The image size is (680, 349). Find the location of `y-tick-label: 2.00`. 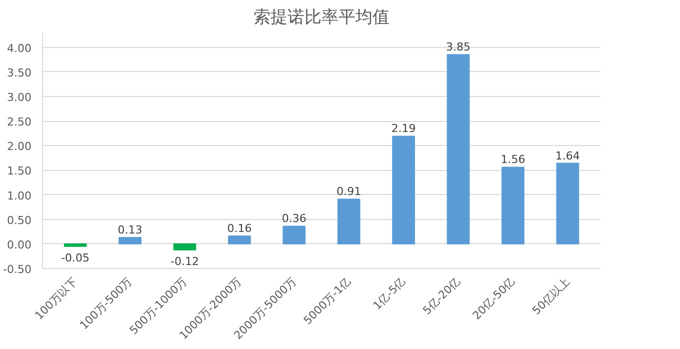

y-tick-label: 2.00 is located at coordinates (19, 147).